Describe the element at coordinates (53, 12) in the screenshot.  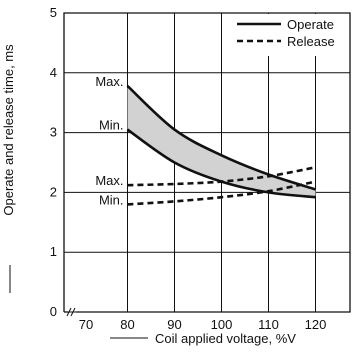
I see `y-tick-label: 5` at that location.